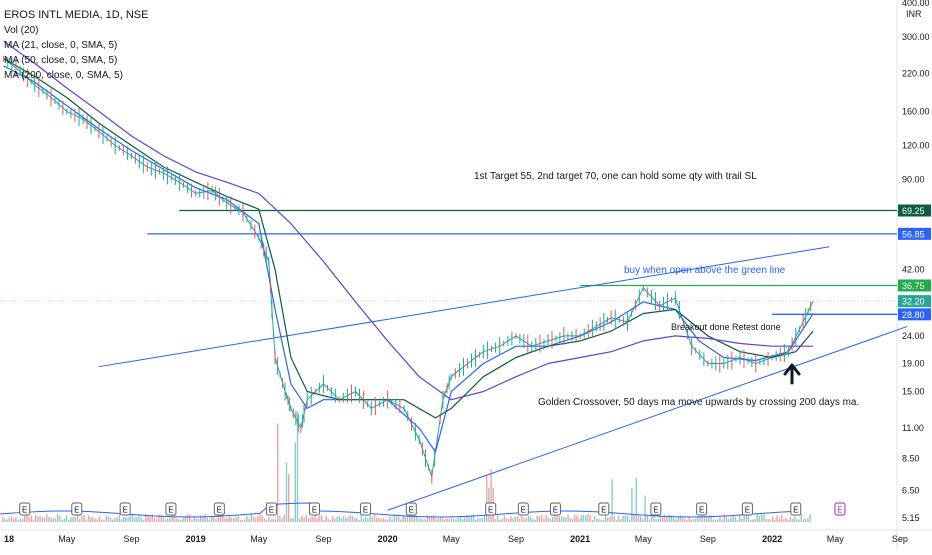  I want to click on x-tick-label: Sep, so click(900, 539).